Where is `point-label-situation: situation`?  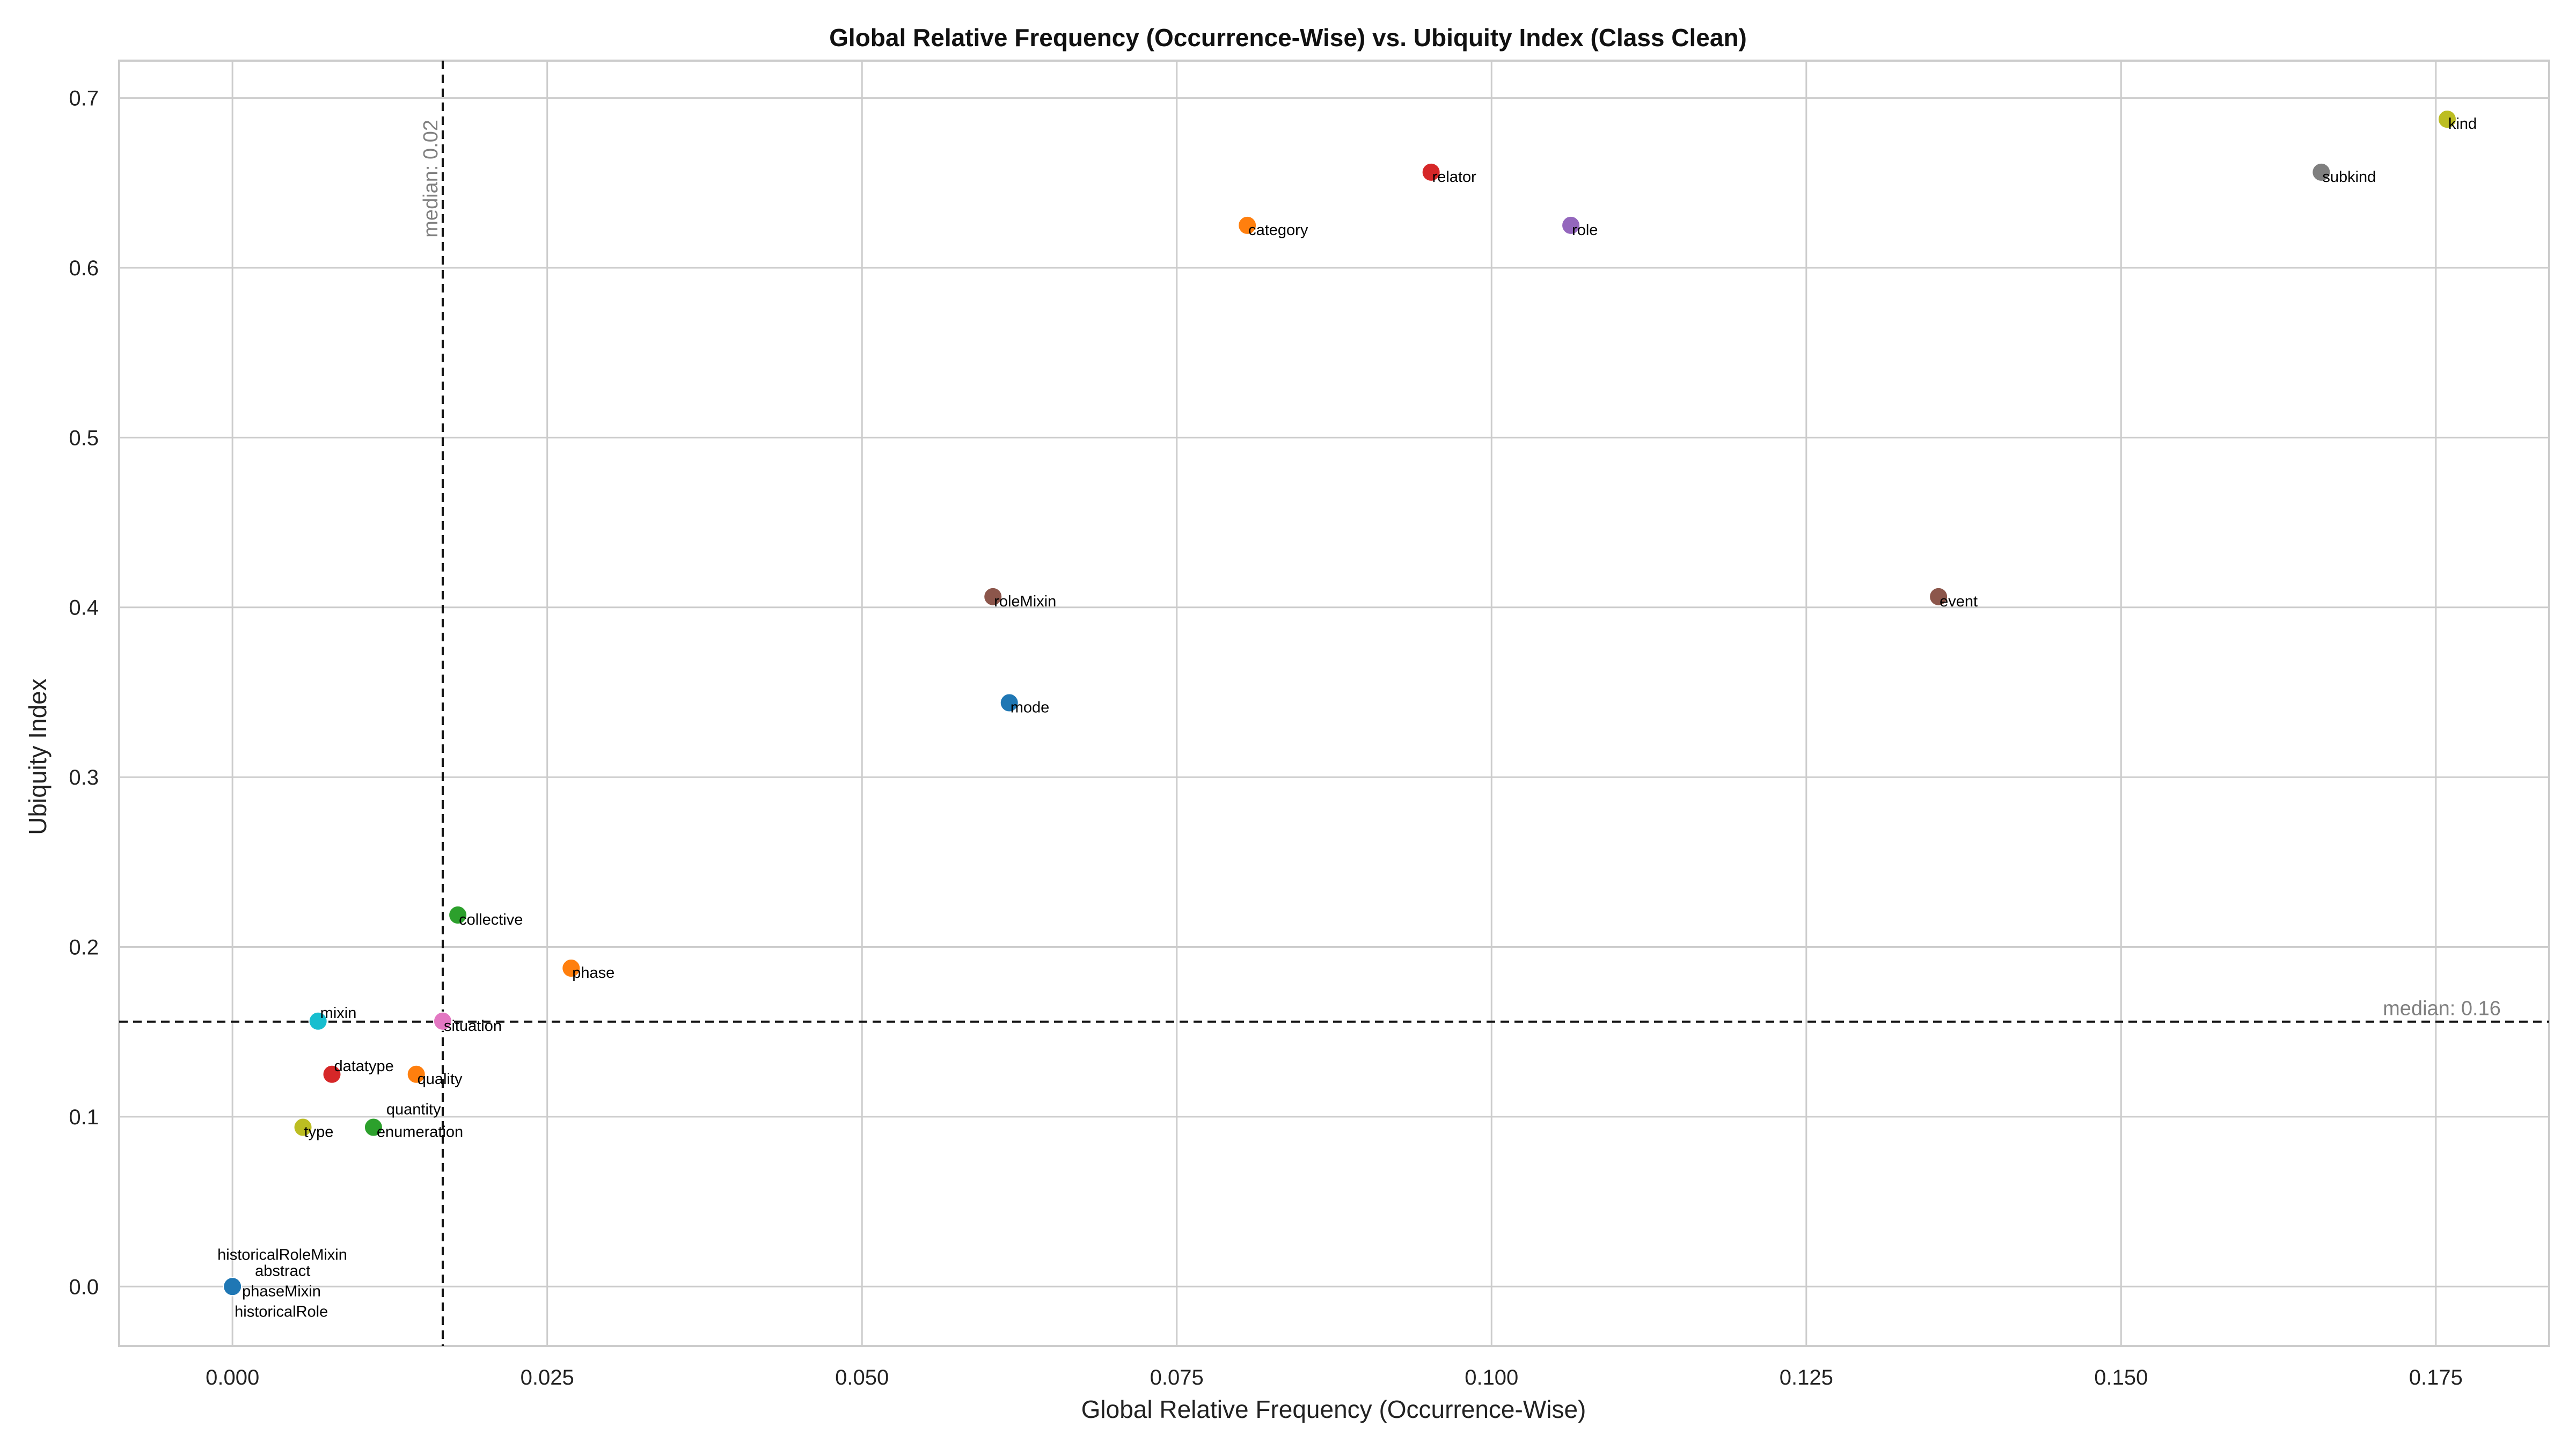
point-label-situation: situation is located at coordinates (473, 1026).